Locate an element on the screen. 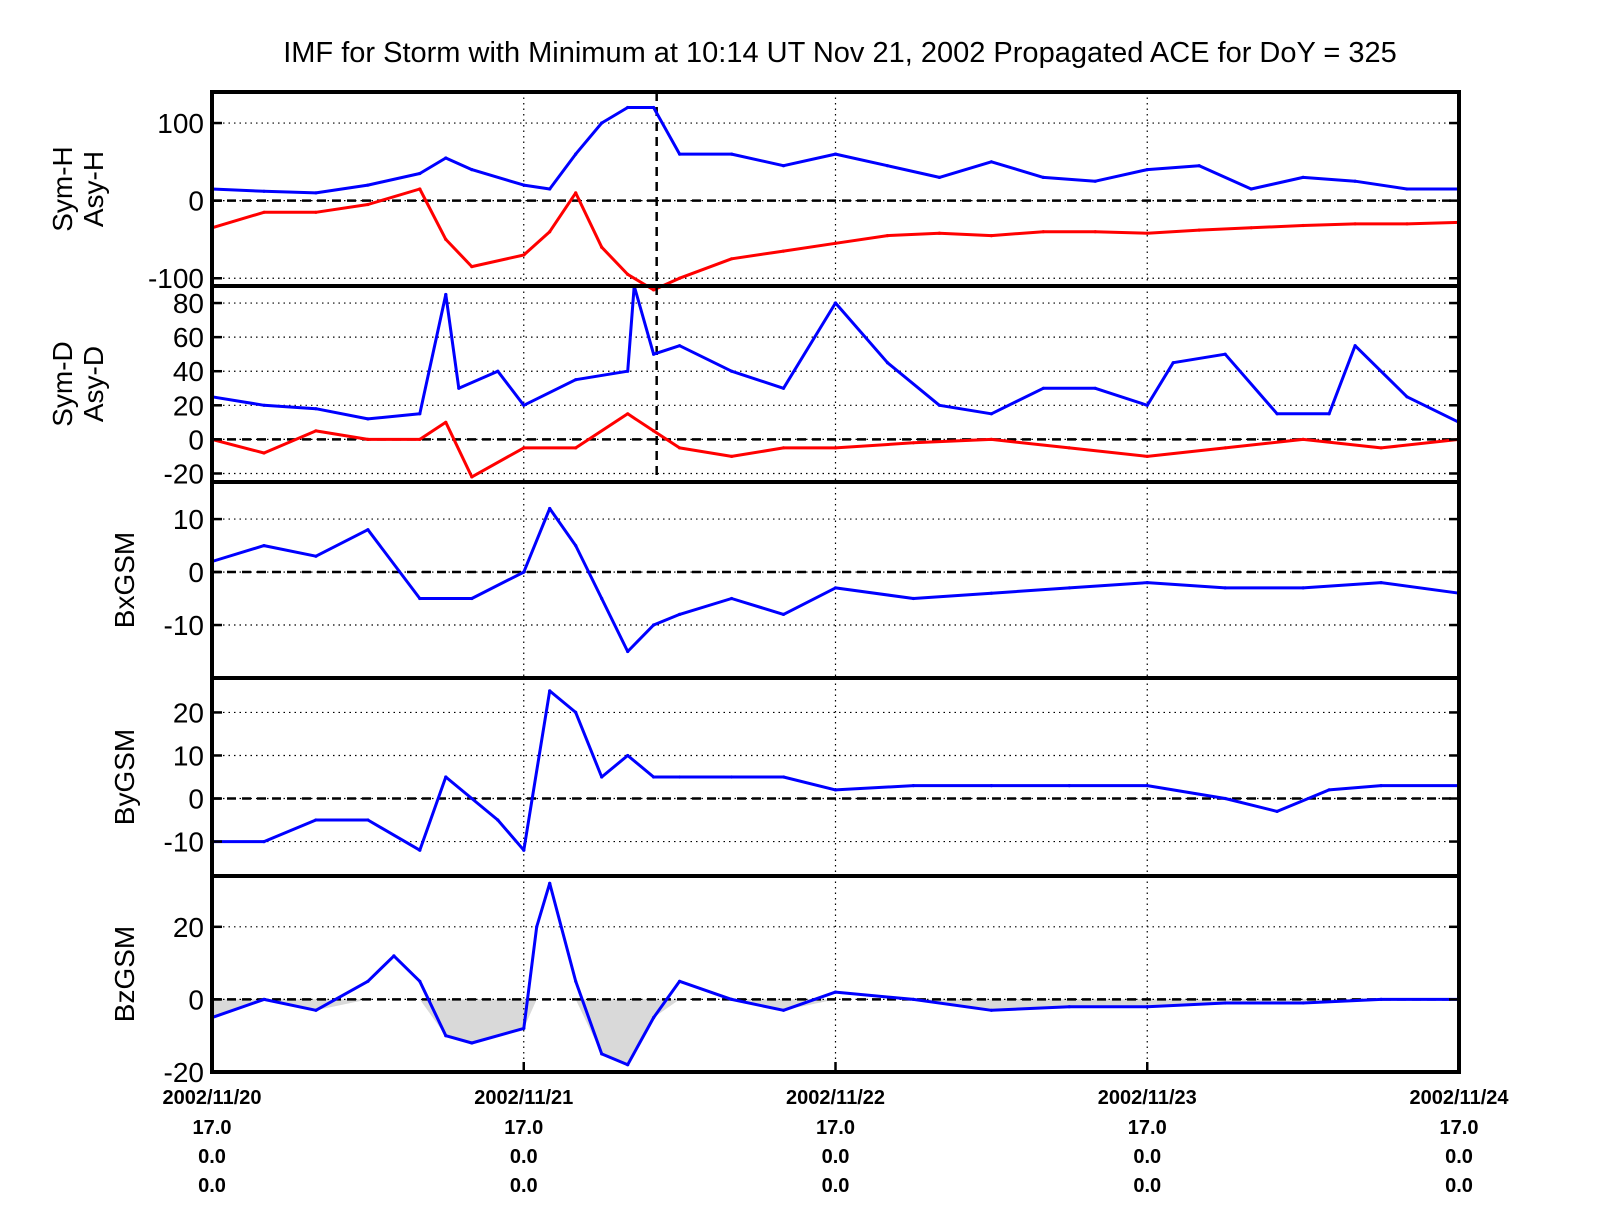 The image size is (1601, 1205). panel-1: 100 0 -100 Sym-H Asy-H is located at coordinates (754, 192).